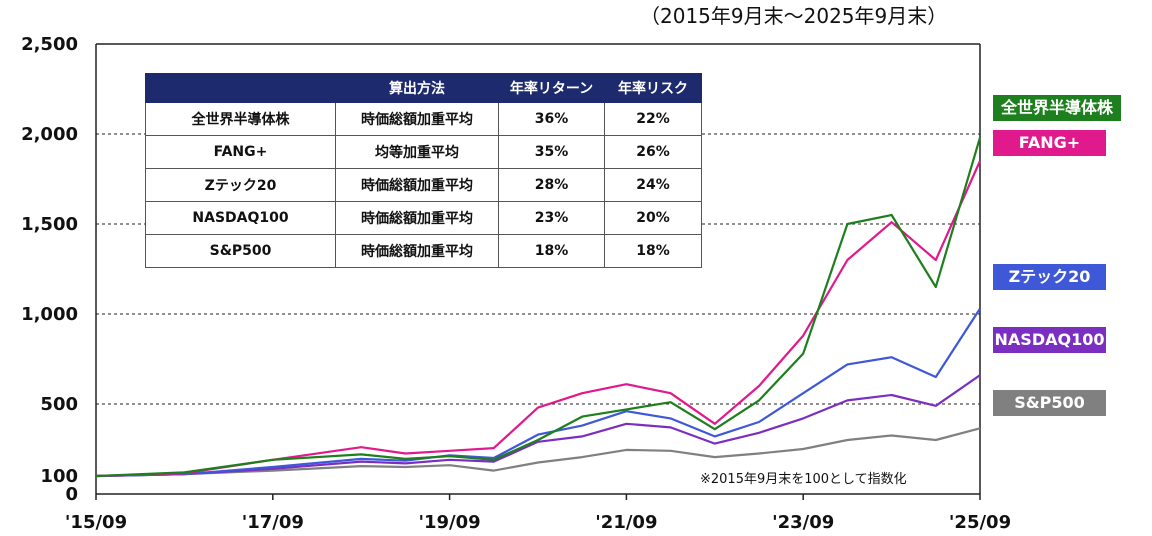  I want to click on table-header-return: 年率リターン, so click(551, 88).